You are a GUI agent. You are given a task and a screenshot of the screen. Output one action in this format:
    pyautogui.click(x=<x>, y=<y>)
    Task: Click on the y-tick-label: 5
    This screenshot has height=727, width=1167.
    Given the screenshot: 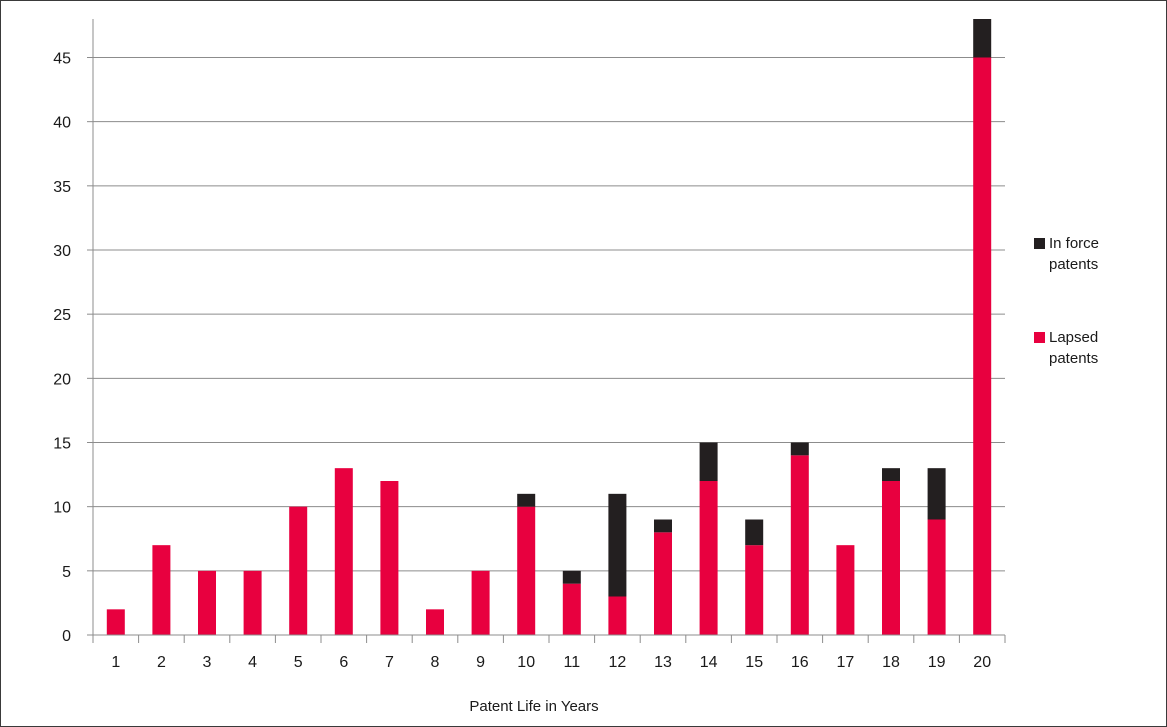 What is the action you would take?
    pyautogui.click(x=66, y=572)
    